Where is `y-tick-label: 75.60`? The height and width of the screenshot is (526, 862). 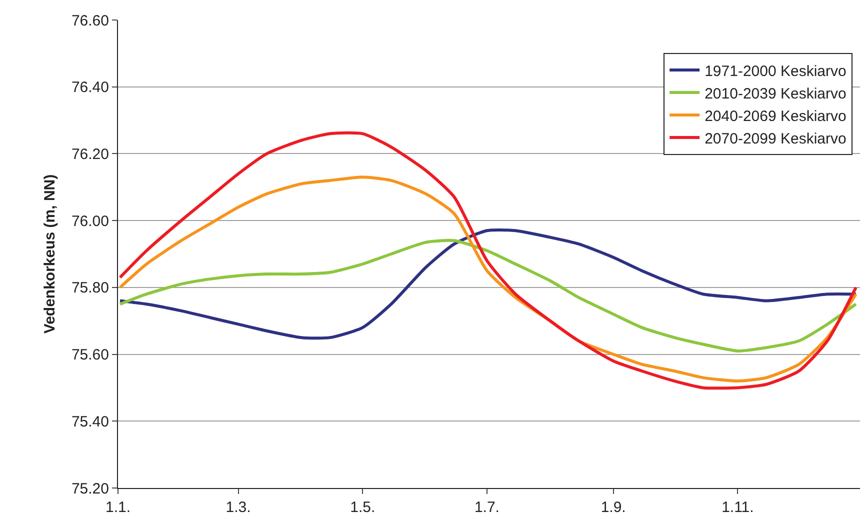 y-tick-label: 75.60 is located at coordinates (90, 355).